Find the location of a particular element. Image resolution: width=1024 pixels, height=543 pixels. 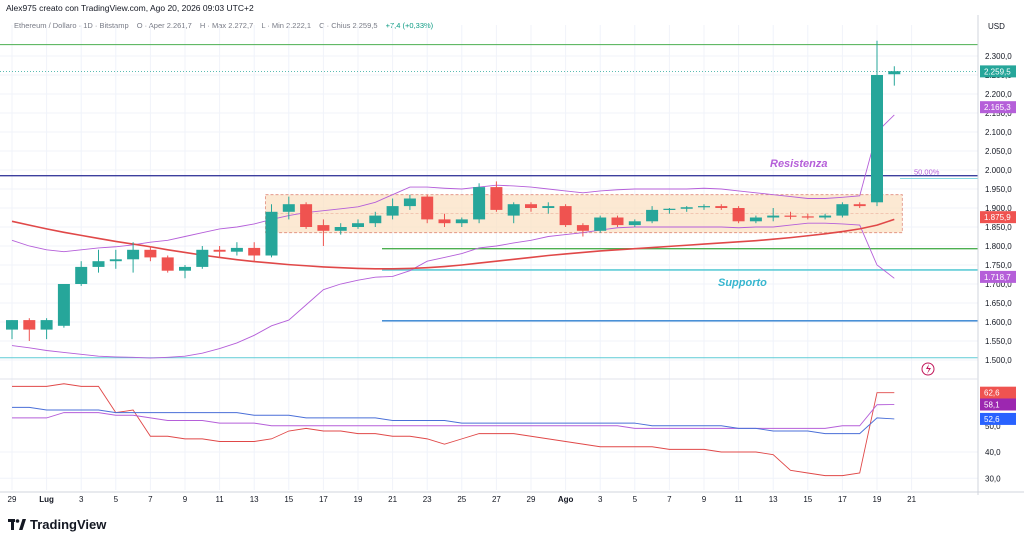

legend-open: O · Aper 2.261,7 is located at coordinates (164, 25).